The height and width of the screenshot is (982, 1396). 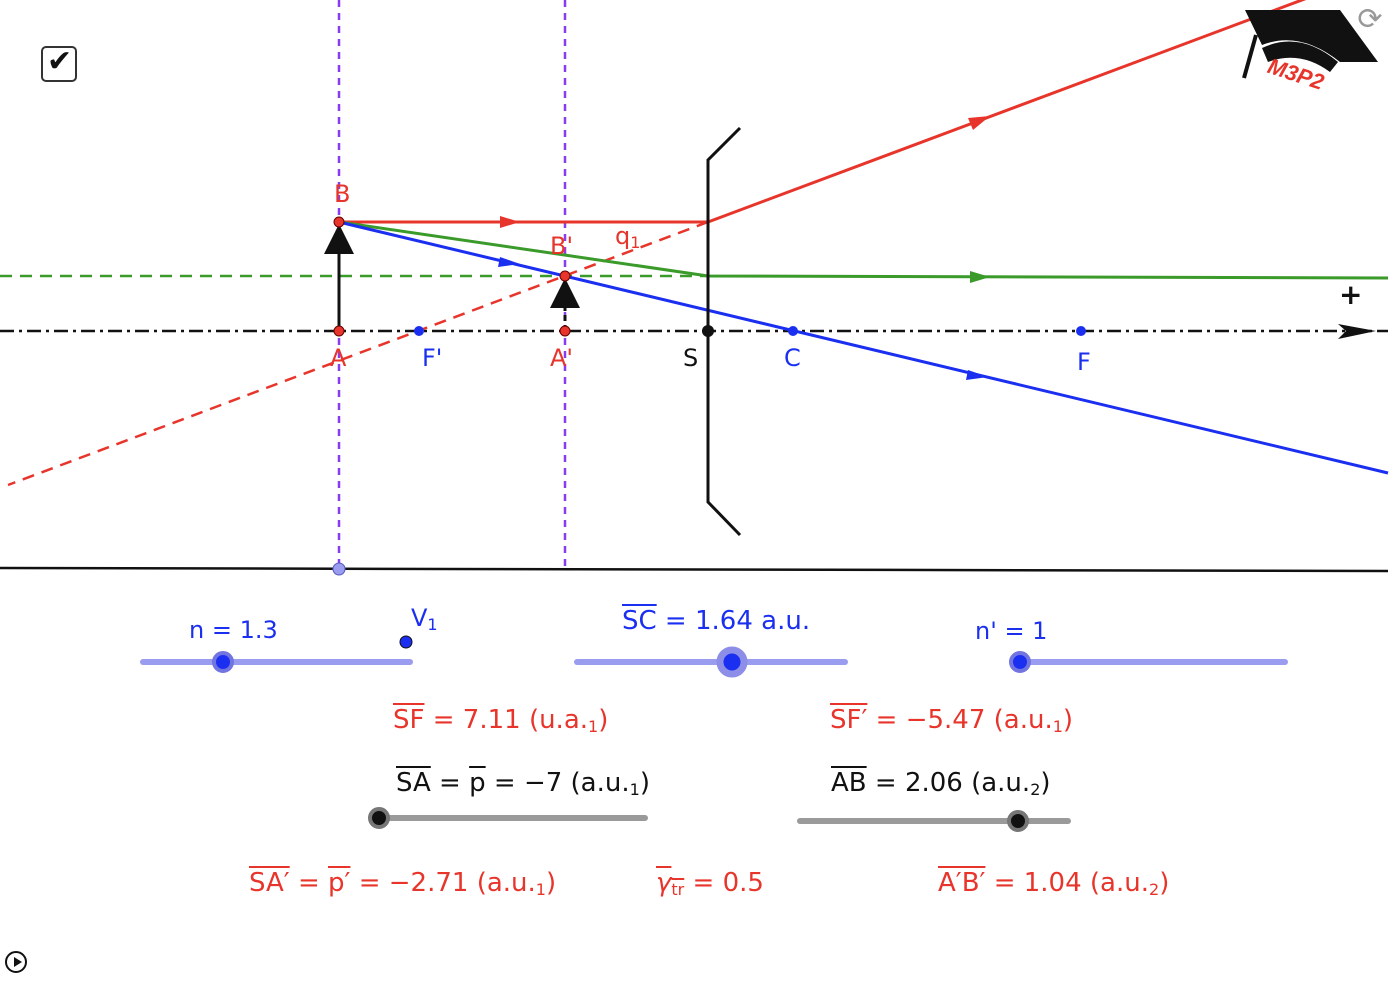 I want to click on play-icon, so click(x=16, y=962).